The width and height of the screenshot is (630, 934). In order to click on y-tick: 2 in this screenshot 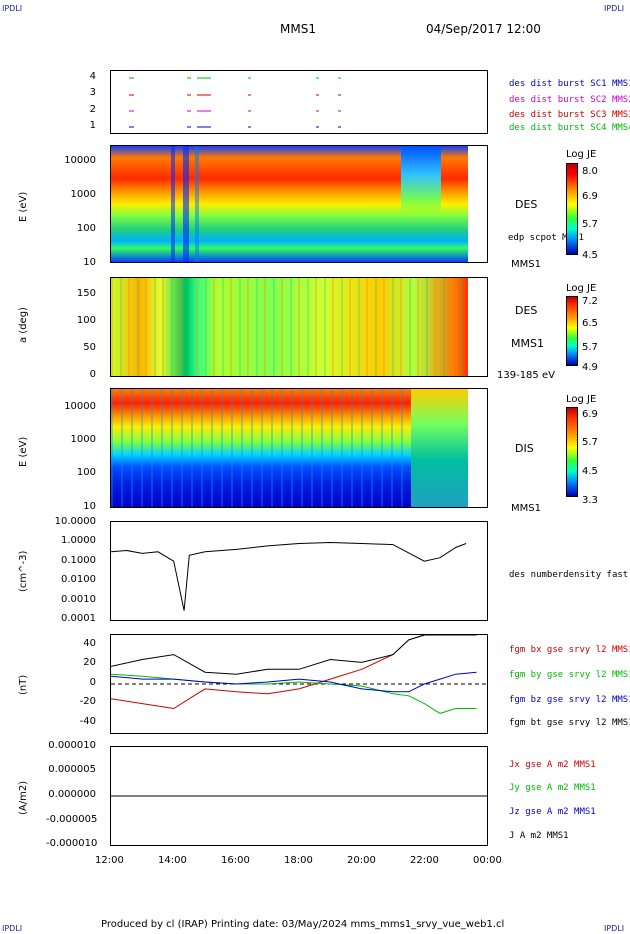, I will do `click(92, 109)`.